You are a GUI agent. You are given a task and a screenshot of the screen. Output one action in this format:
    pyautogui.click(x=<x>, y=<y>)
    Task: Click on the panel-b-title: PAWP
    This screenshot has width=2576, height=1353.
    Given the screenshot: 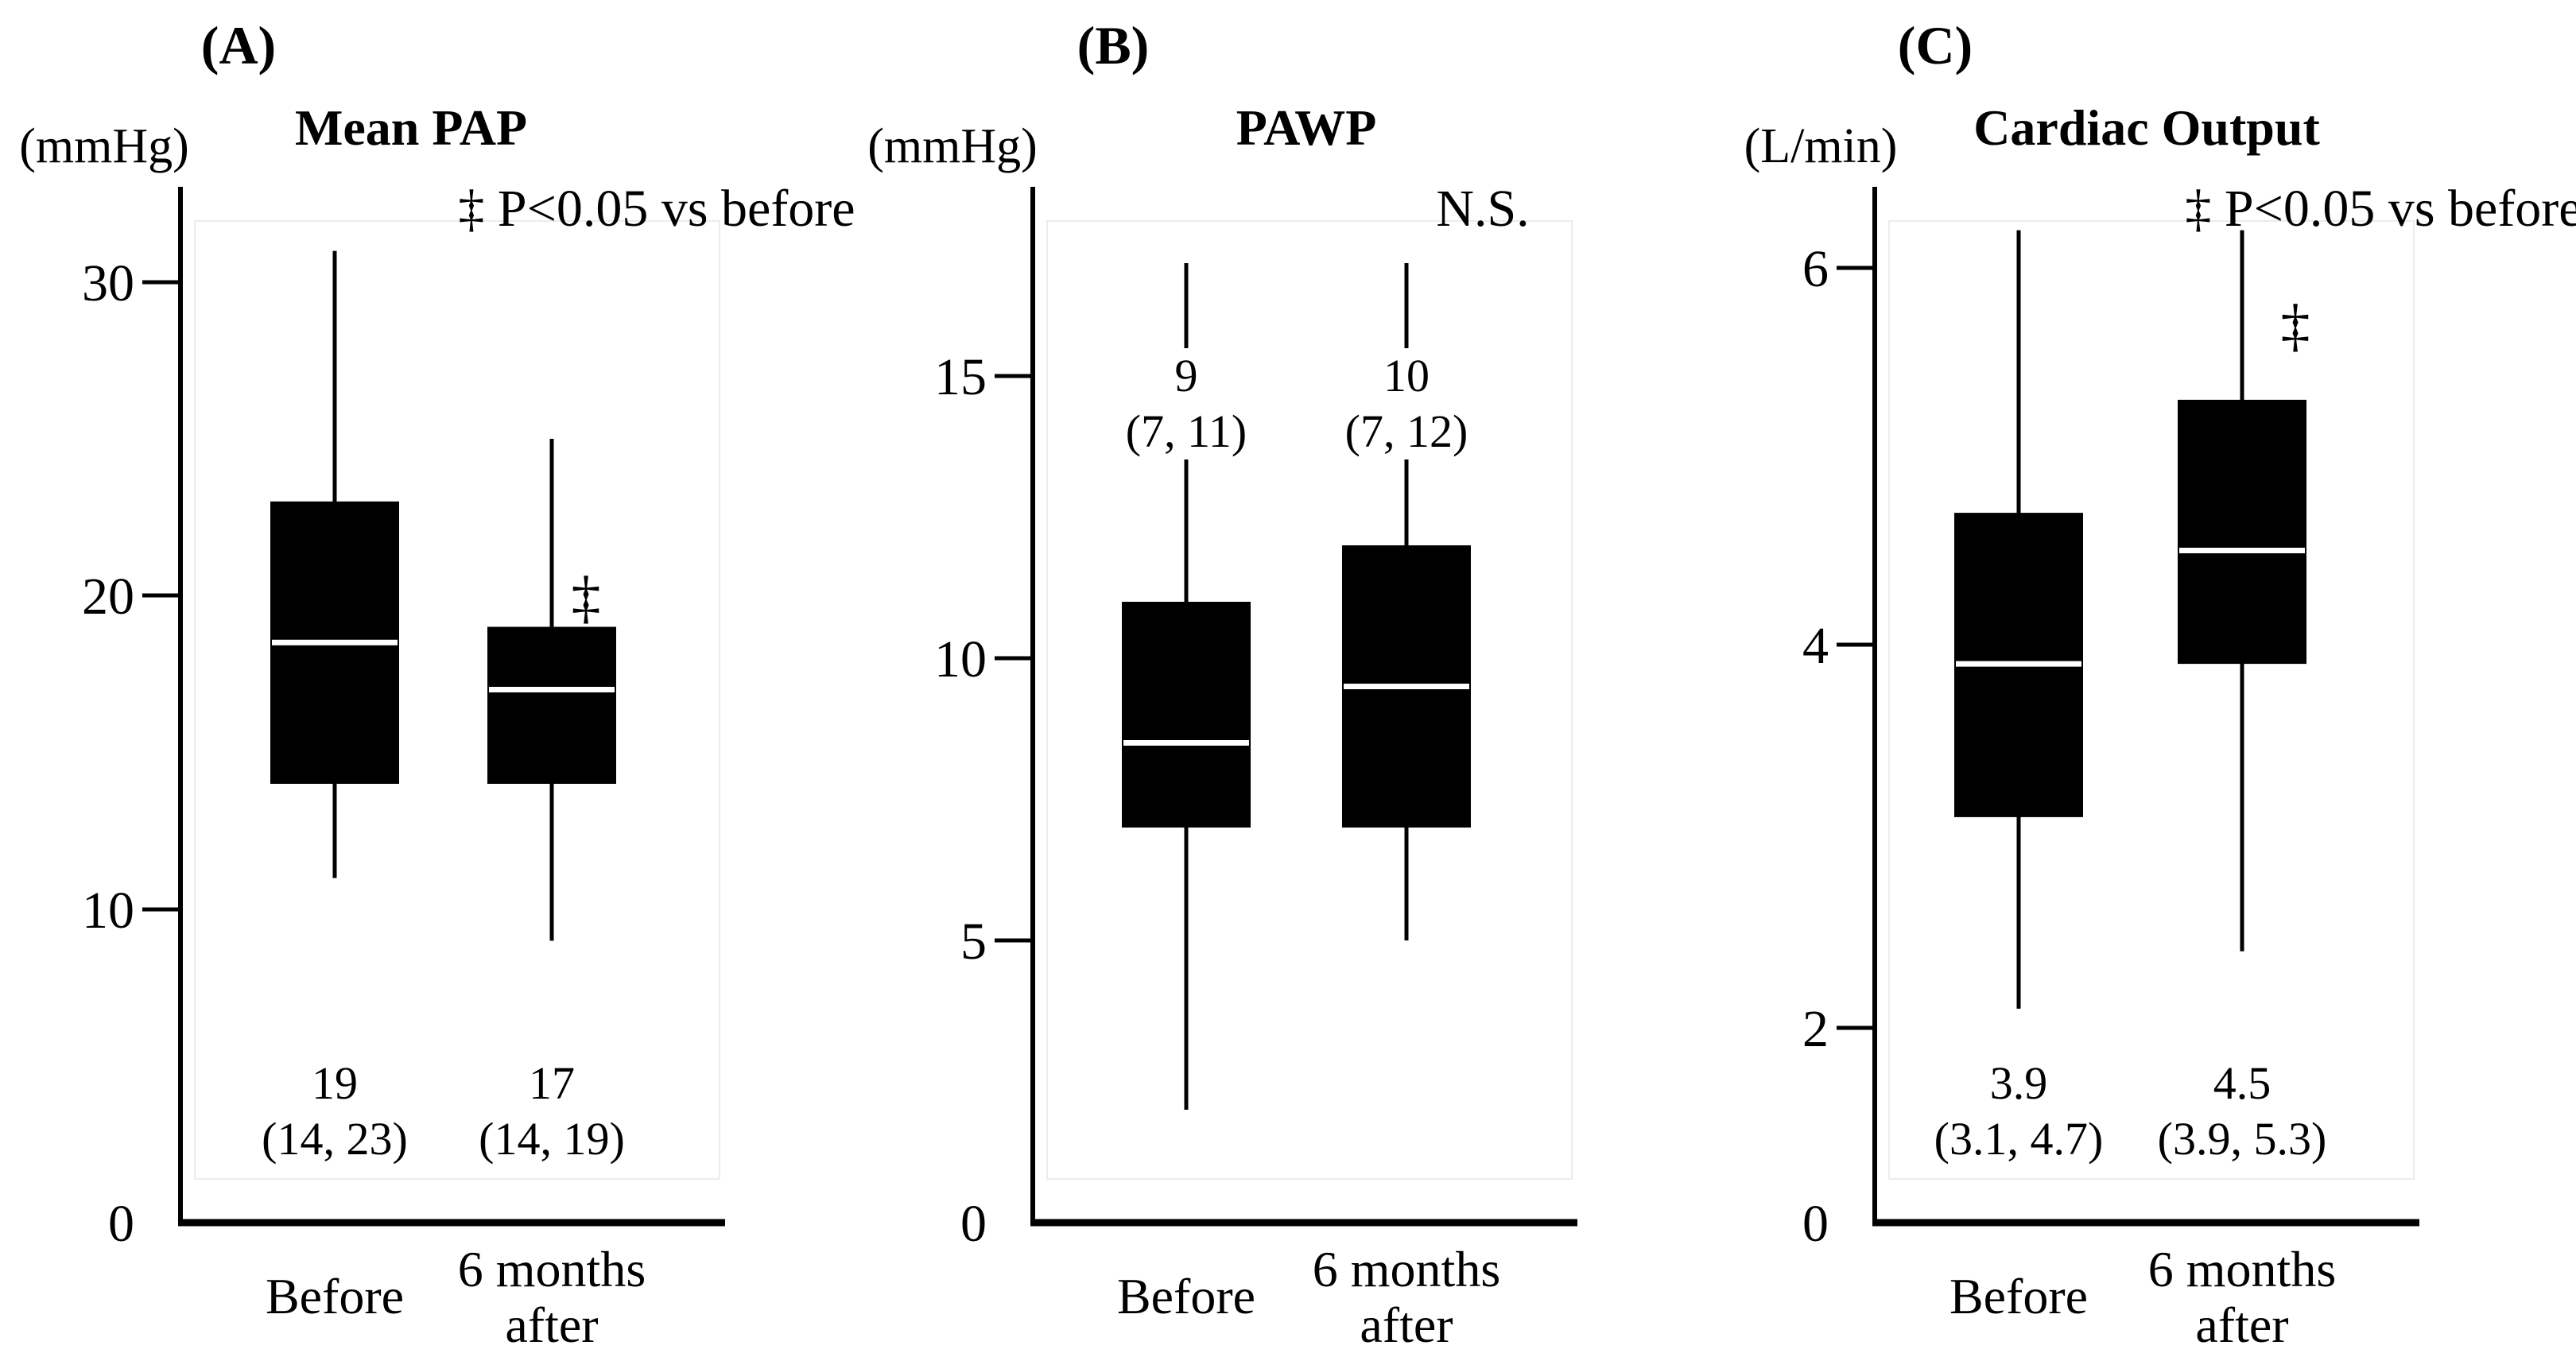 What is the action you would take?
    pyautogui.click(x=1306, y=128)
    